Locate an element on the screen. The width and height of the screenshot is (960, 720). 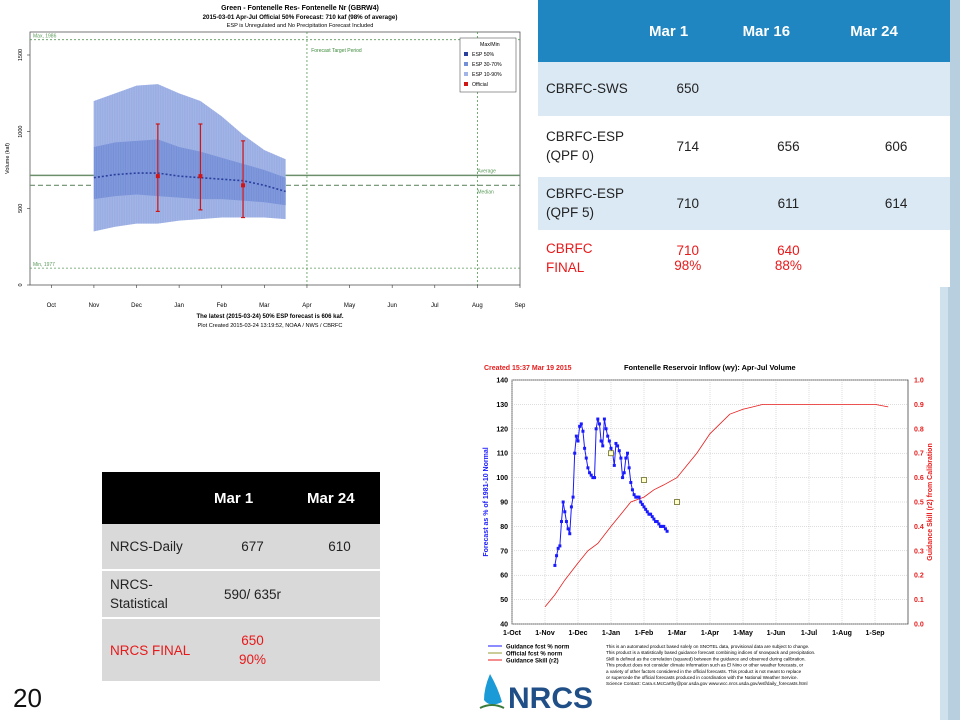
y-axis-label: Forecast as % of 1981-10 Normal is located at coordinates (486, 501).